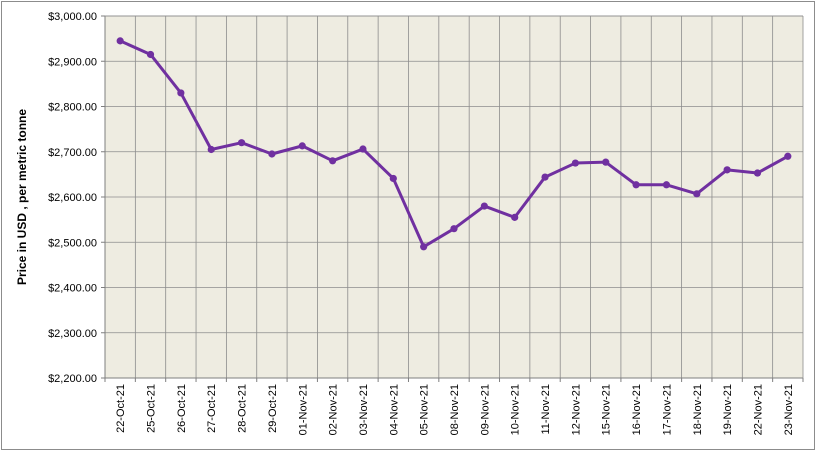 The image size is (818, 453). I want to click on y-tick-label: $2,600.00, so click(72, 198).